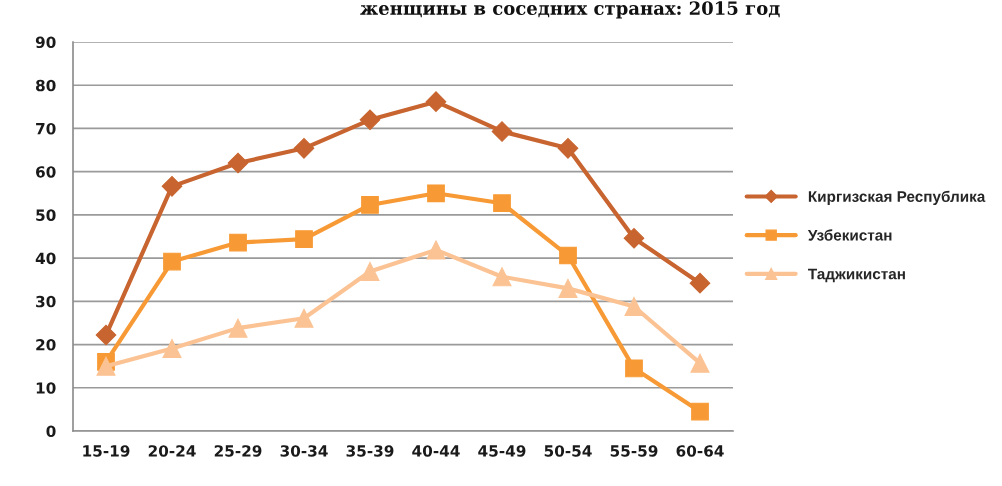 Image resolution: width=1002 pixels, height=486 pixels. I want to click on x-tick-label: 55-59, so click(634, 451).